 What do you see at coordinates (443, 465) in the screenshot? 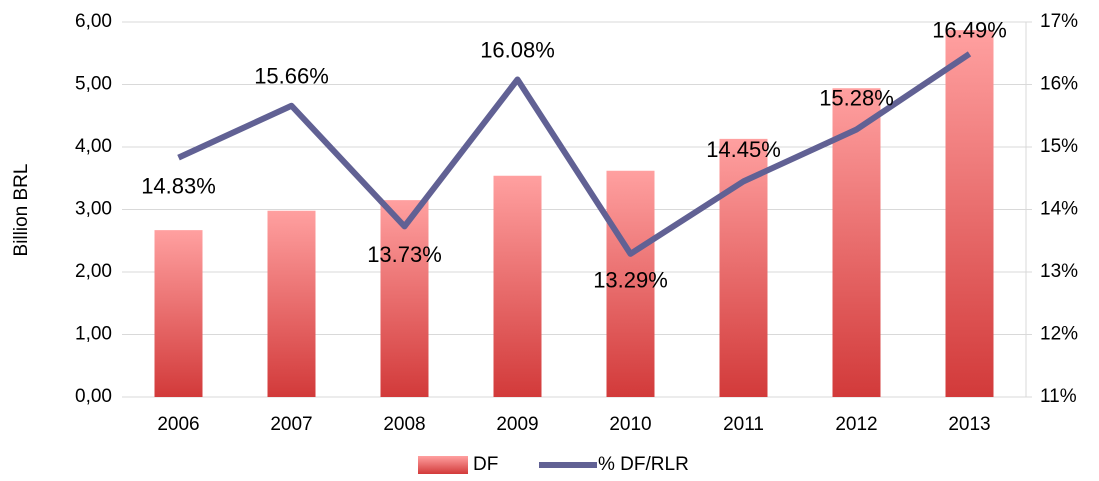
I see `legend-swatch` at bounding box center [443, 465].